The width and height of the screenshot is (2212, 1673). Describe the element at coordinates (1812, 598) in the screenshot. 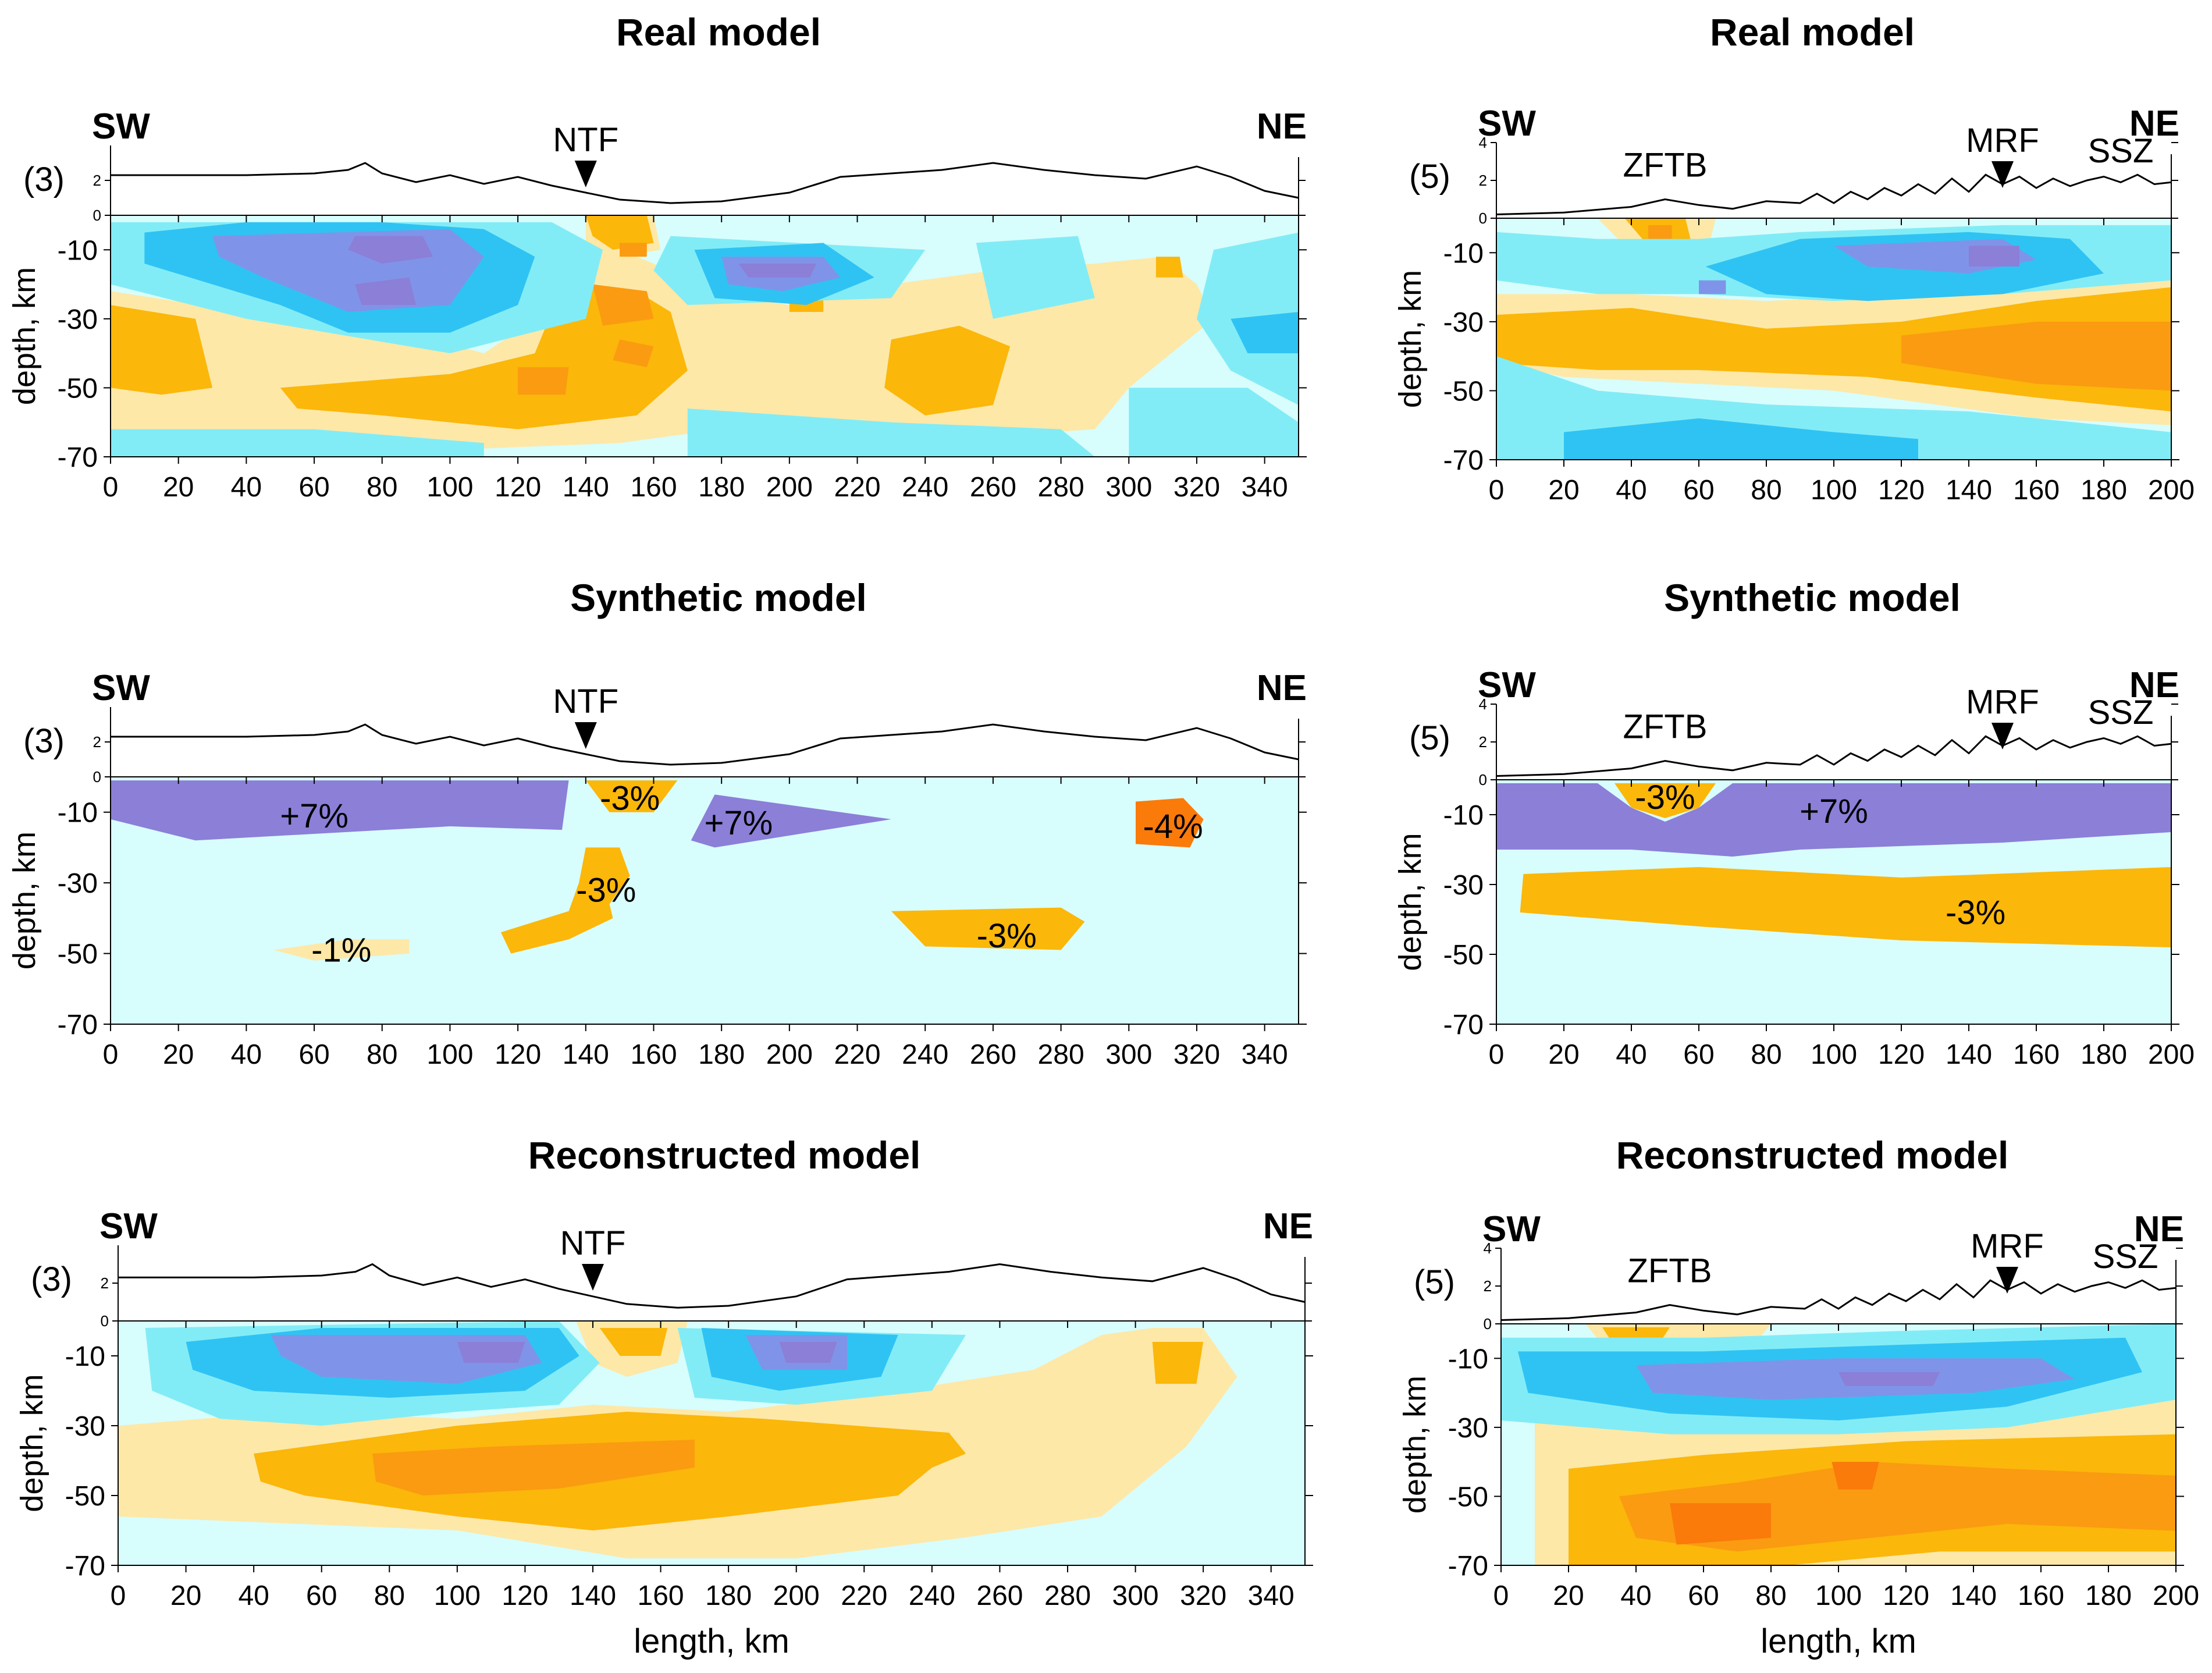

I see `panel-title: Synthetic model` at that location.